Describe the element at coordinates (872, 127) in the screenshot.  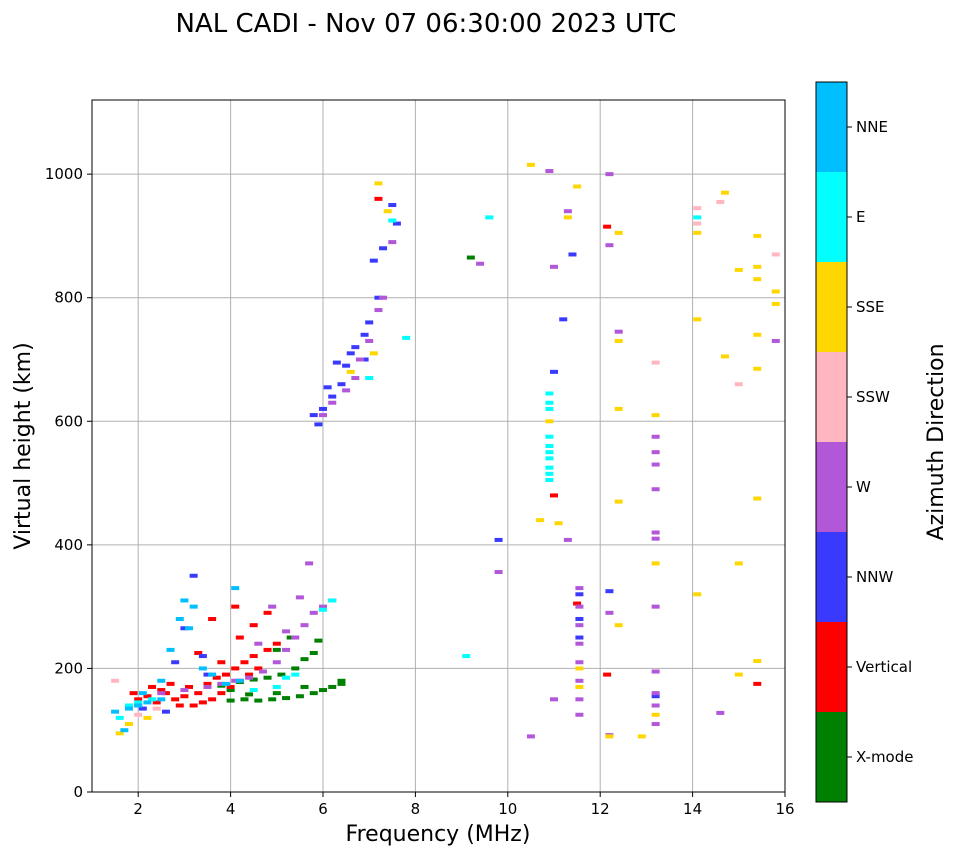
I see `colorbar-tick-label: NNE` at that location.